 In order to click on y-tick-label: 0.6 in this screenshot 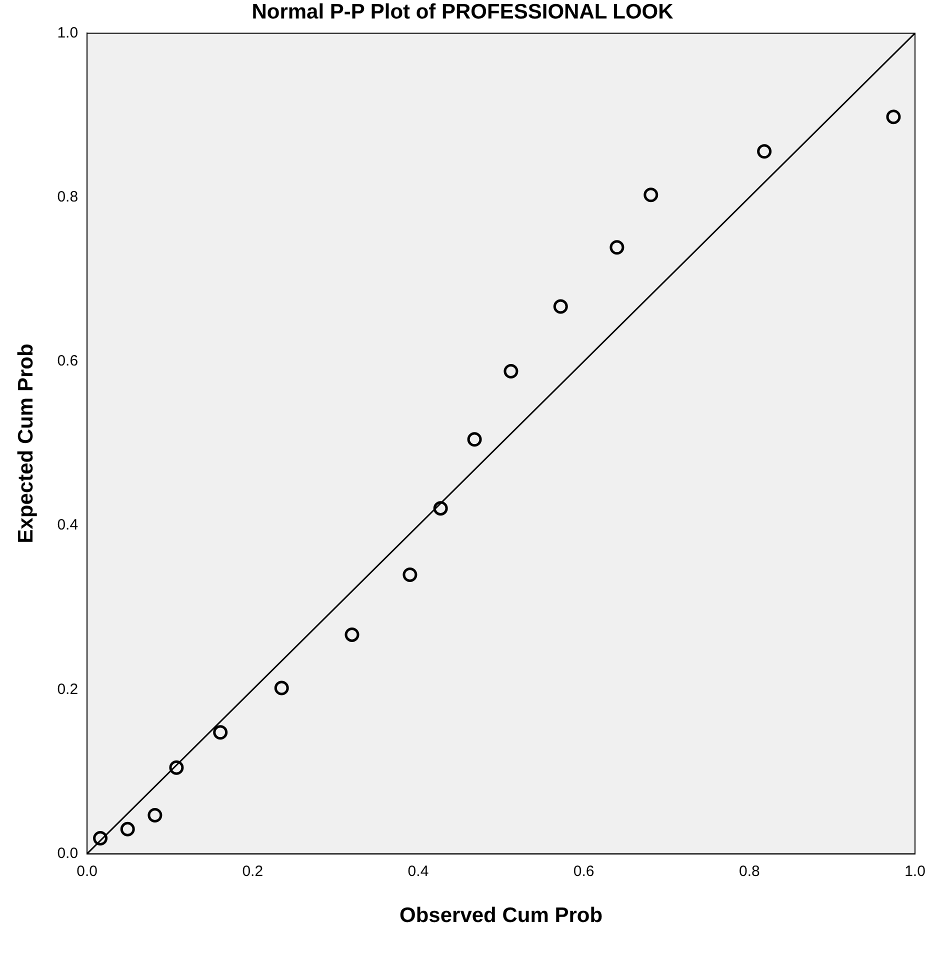, I will do `click(67, 361)`.